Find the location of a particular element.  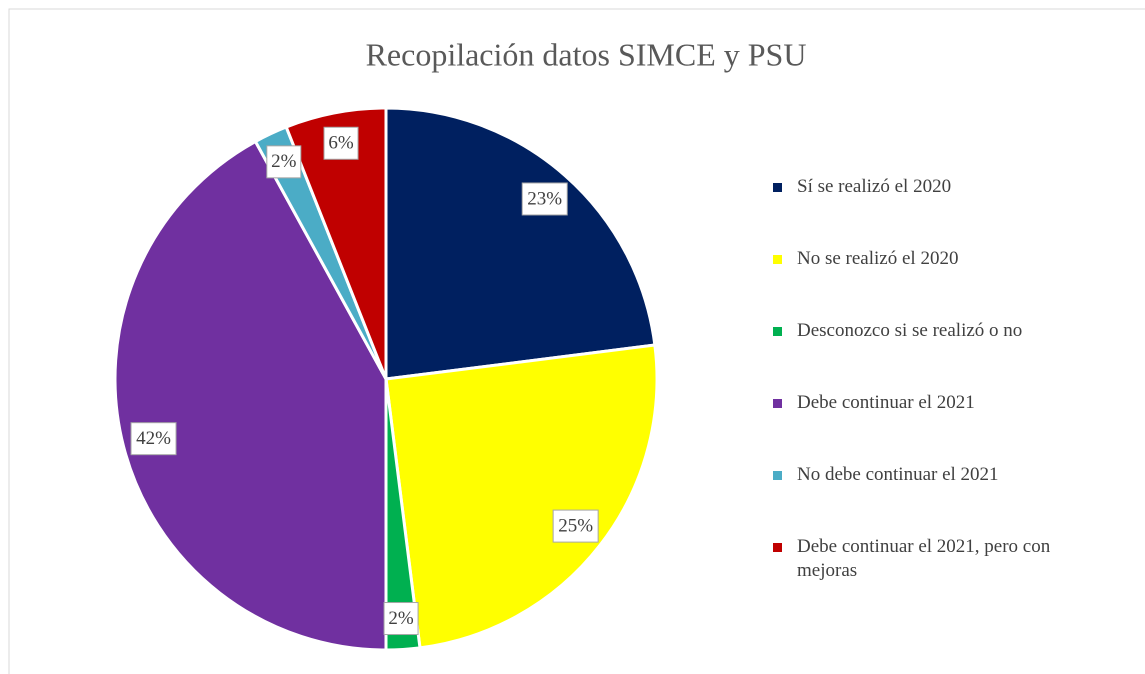

legend-label: Debe continuar el 2021, pero con mejoras is located at coordinates (924, 558).